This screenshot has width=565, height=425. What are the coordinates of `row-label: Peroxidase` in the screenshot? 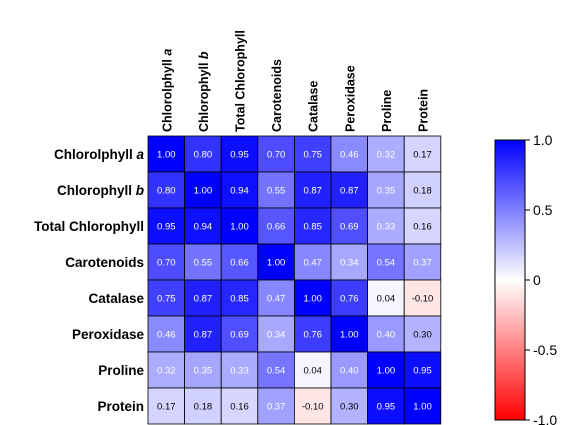 It's located at (108, 334).